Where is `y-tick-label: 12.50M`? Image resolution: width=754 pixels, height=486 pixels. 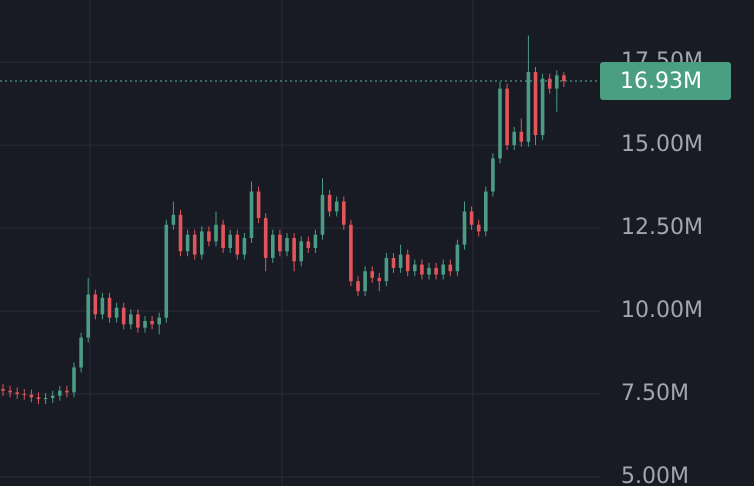
y-tick-label: 12.50M is located at coordinates (662, 227).